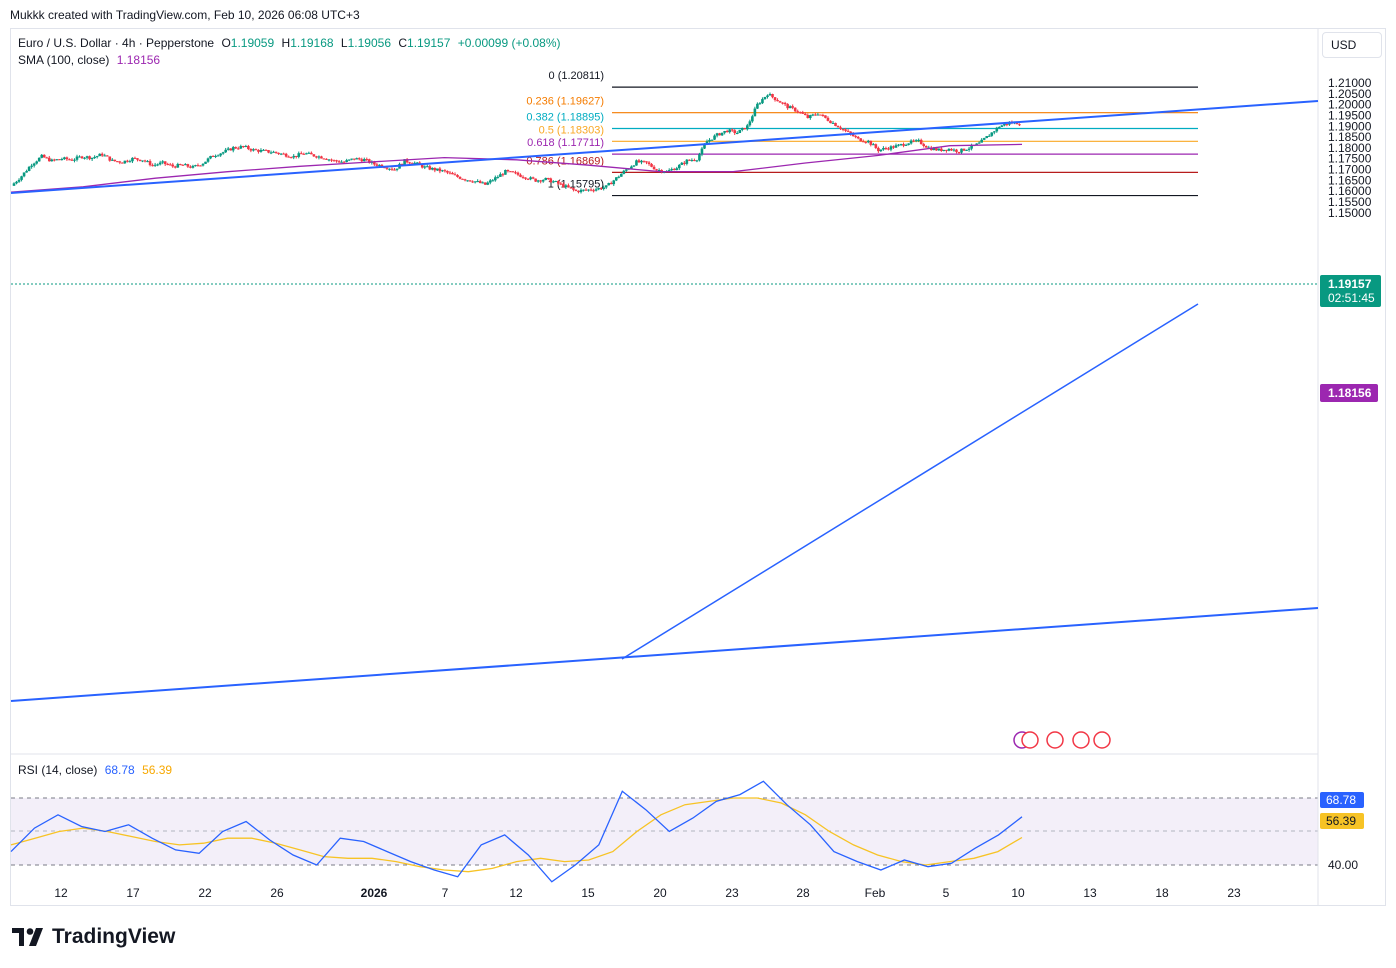 The image size is (1396, 968). I want to click on symbol-title: Euro / U.S. Dollar · 4h · Pepperstone, so click(116, 43).